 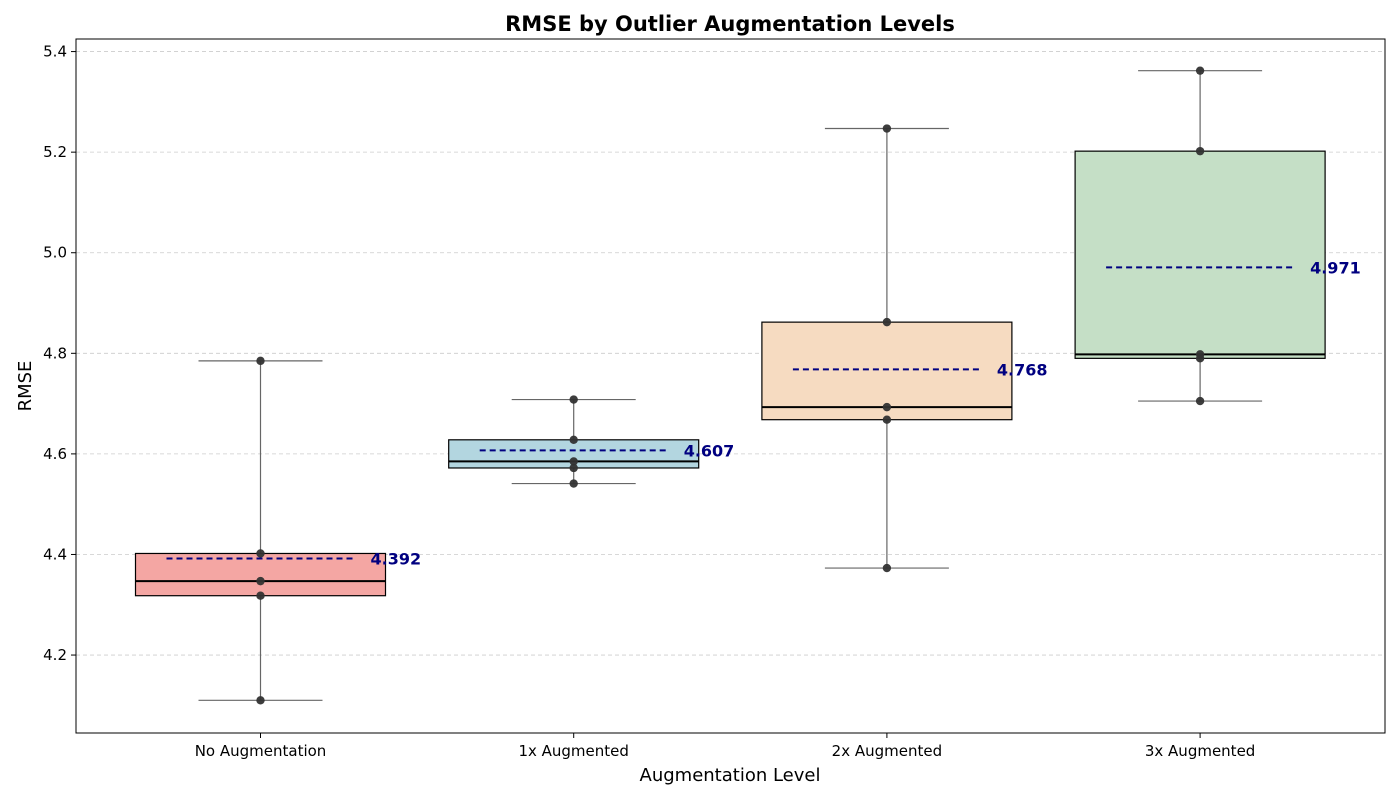 I want to click on x-axis-label: Augmentation Level, so click(x=730, y=775).